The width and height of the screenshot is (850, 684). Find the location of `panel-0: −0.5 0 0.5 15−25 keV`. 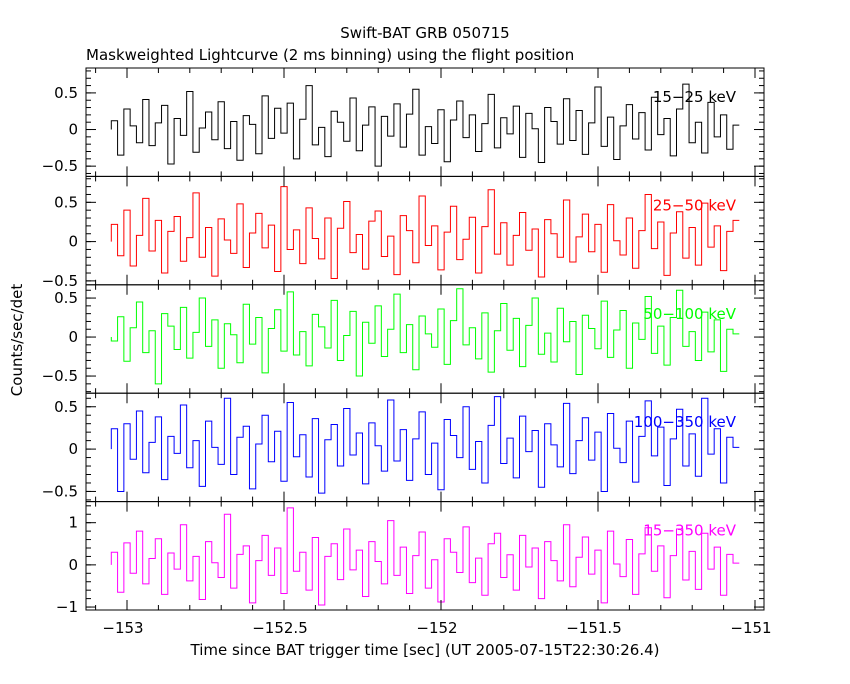

panel-0: −0.5 0 0.5 15−25 keV is located at coordinates (403, 122).